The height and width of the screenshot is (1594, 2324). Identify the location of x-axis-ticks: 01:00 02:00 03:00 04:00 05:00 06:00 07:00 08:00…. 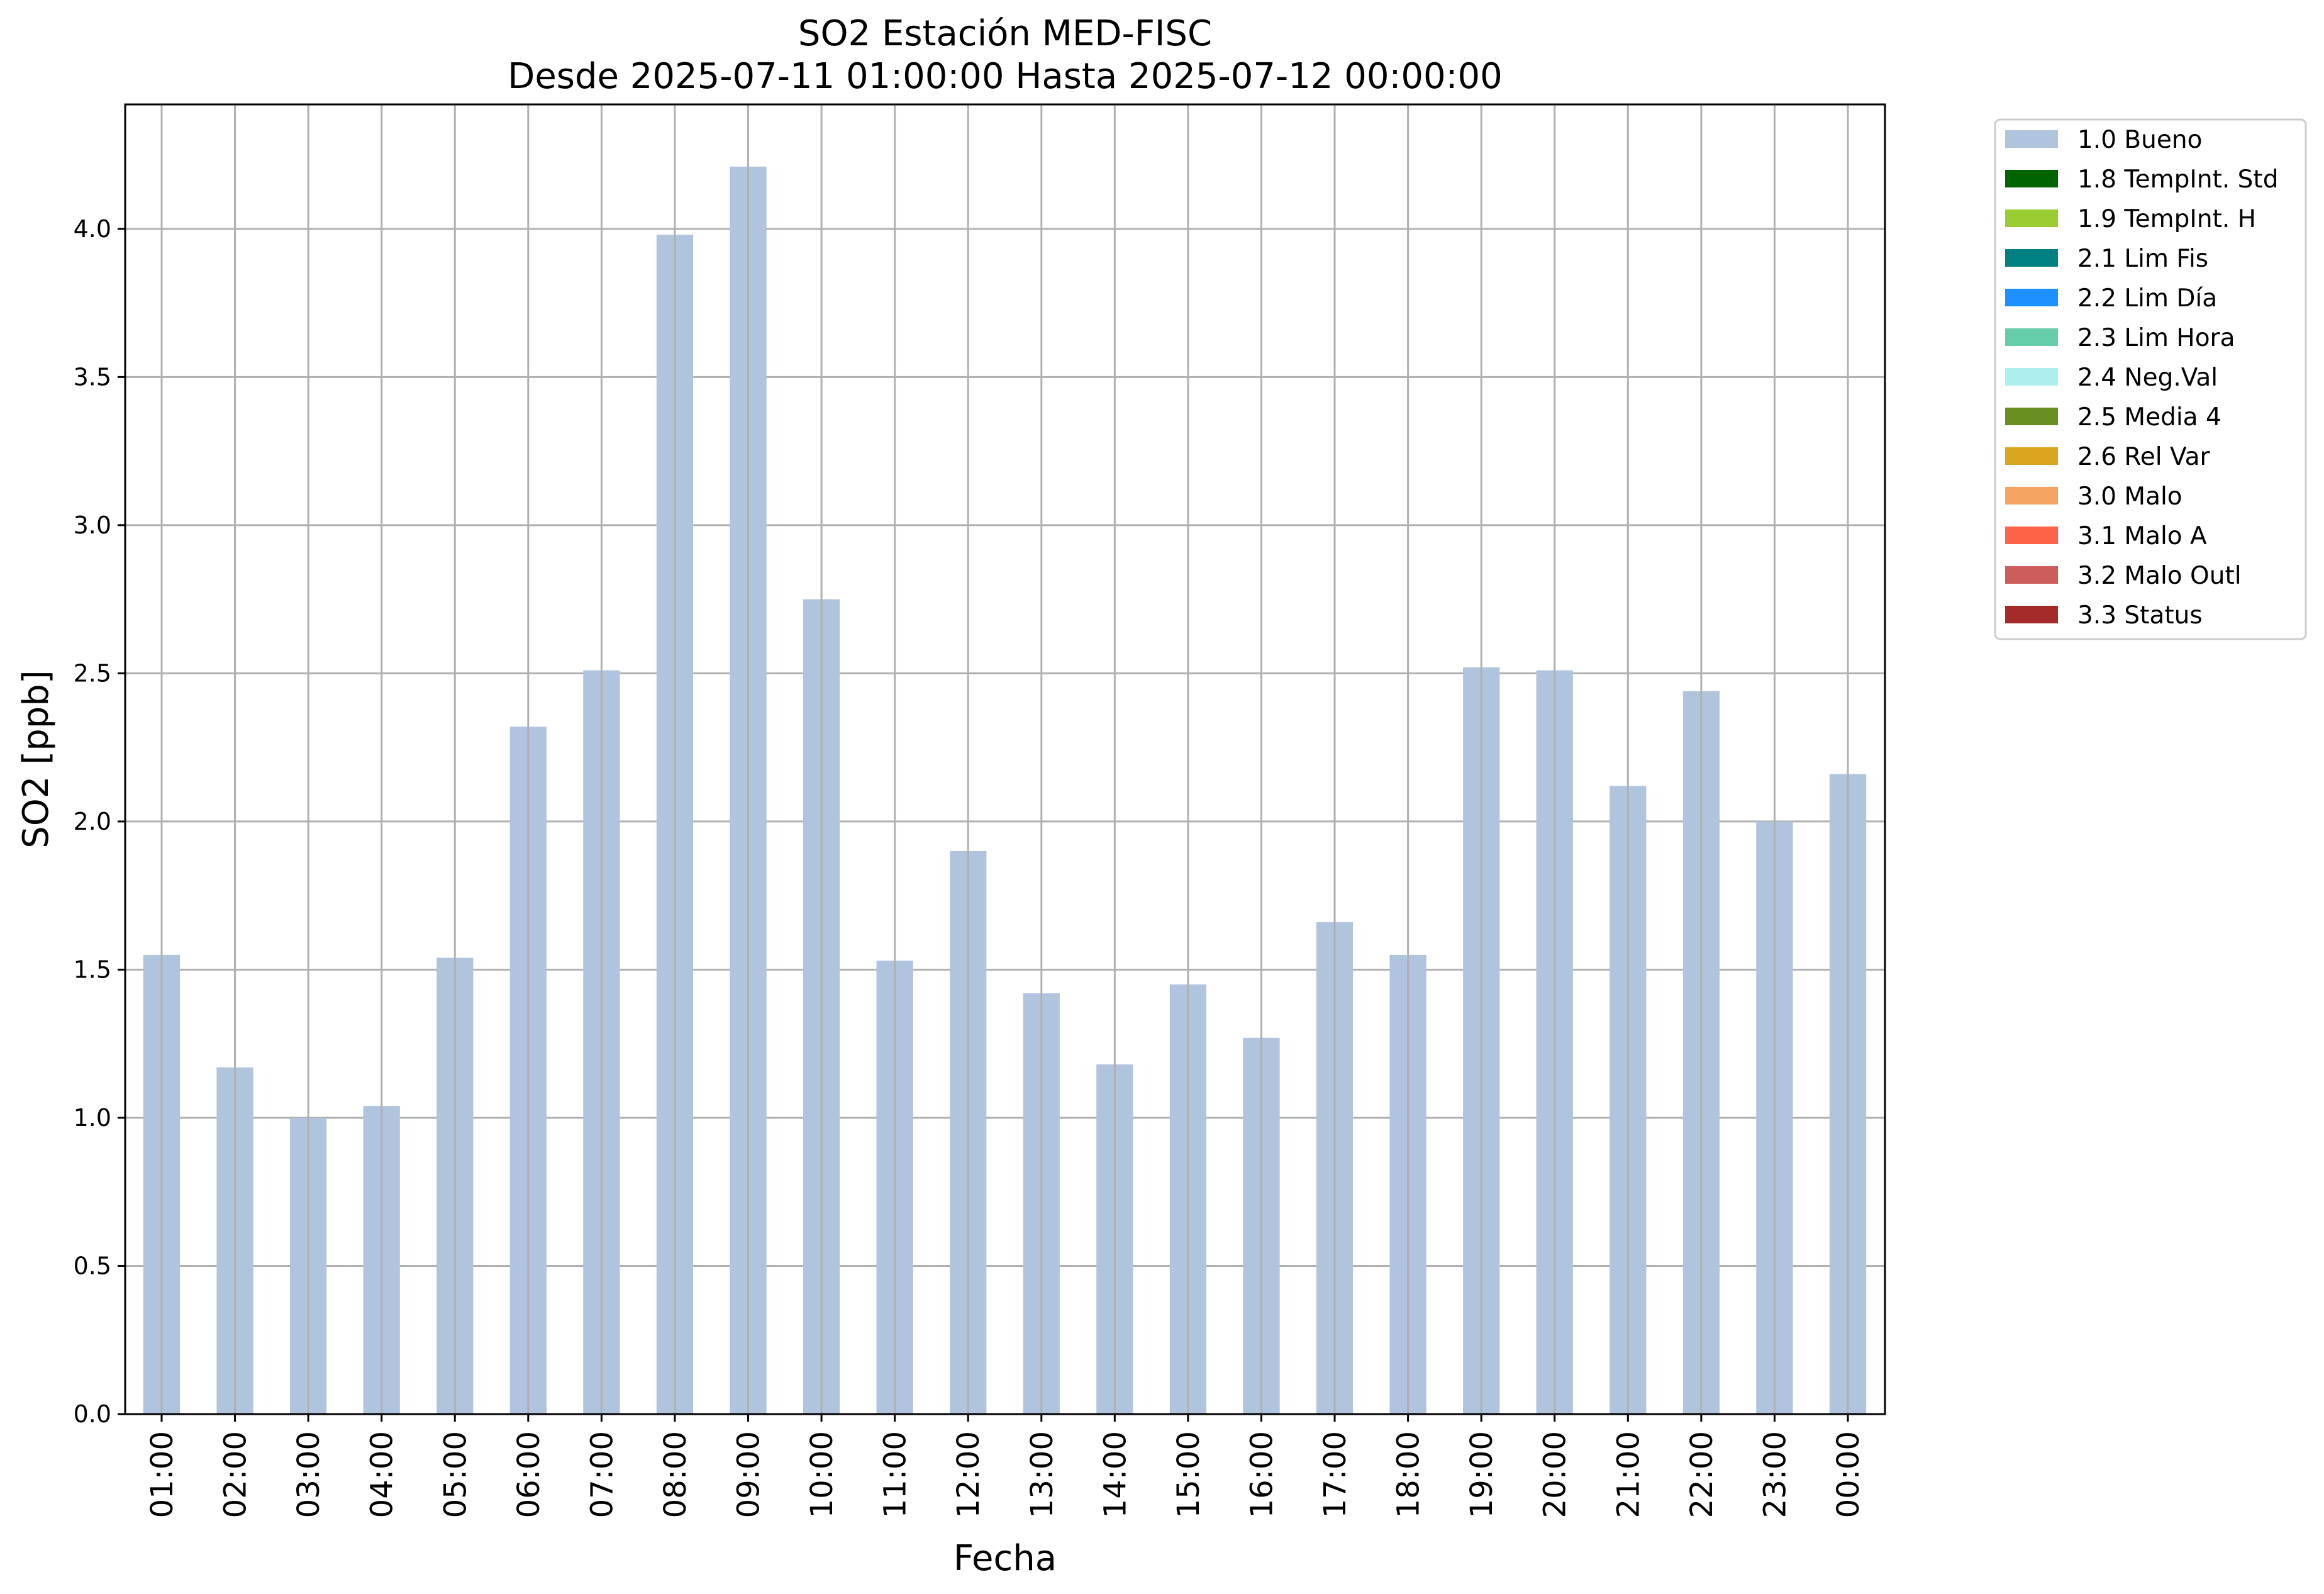
(1005, 1466).